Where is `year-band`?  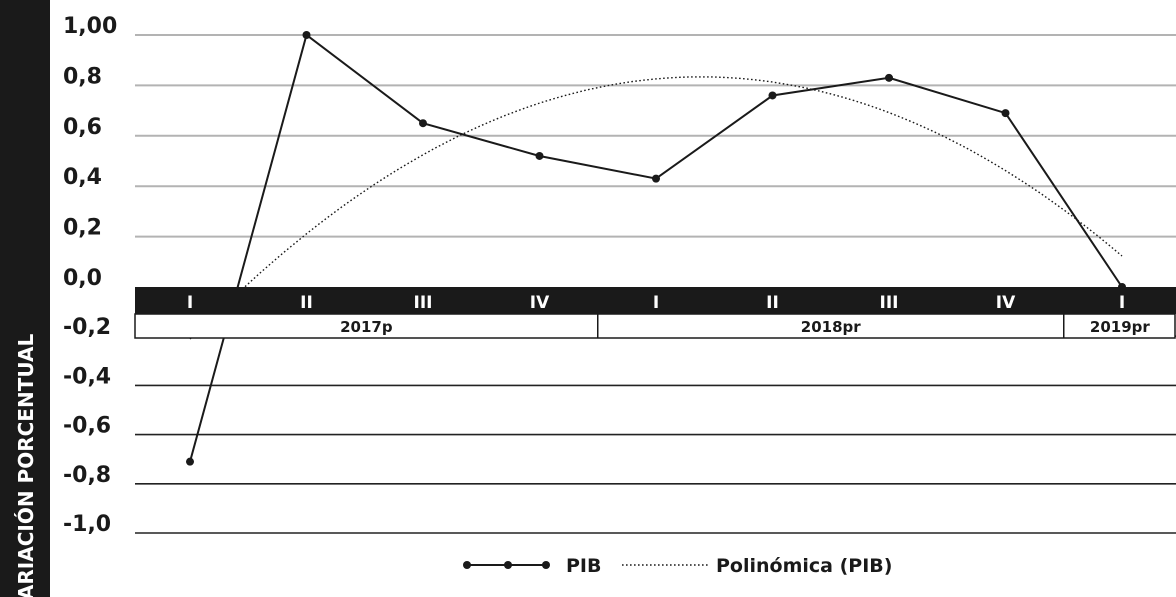 year-band is located at coordinates (655, 326).